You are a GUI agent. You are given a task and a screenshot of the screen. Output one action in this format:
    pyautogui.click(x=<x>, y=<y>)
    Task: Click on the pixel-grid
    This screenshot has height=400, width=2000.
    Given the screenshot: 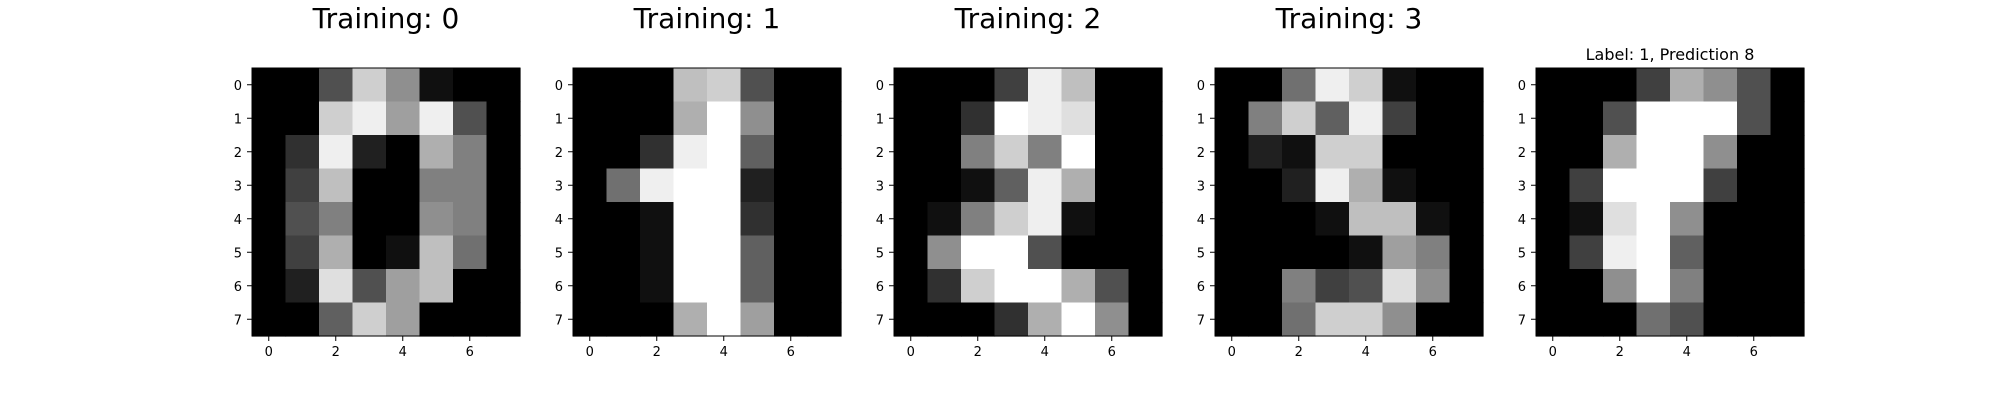 What is the action you would take?
    pyautogui.click(x=707, y=202)
    